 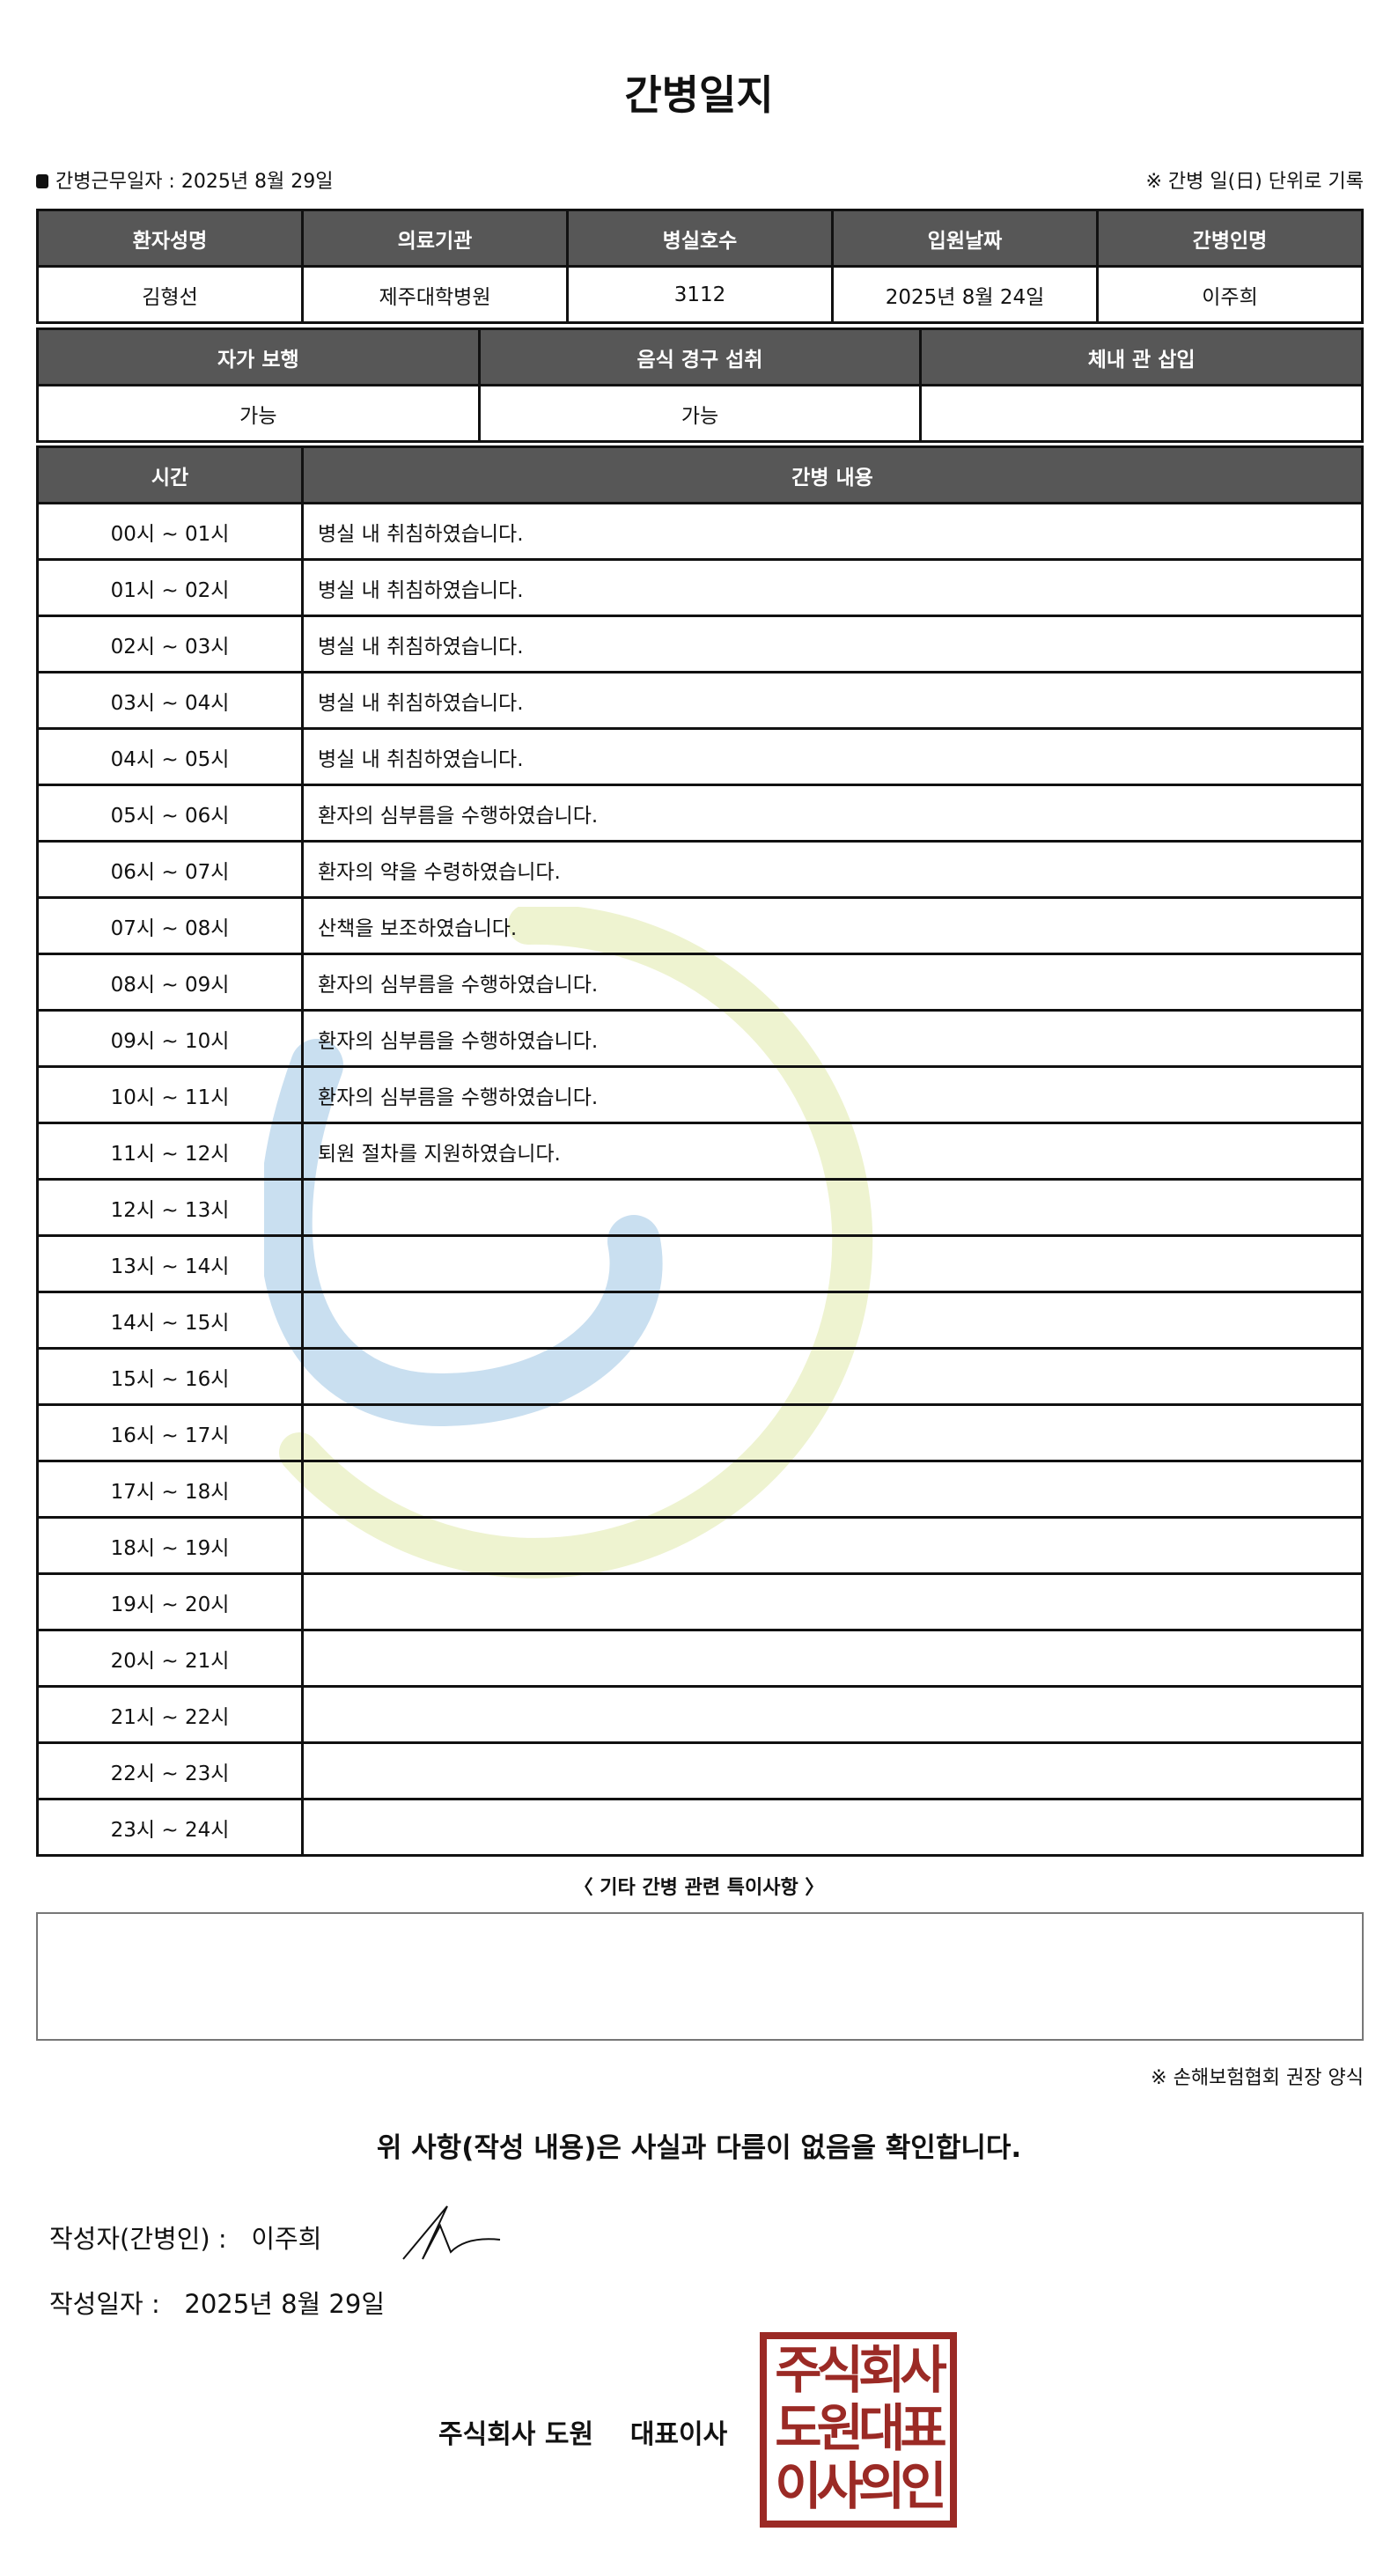 I want to click on company-ceo: 주식회사 도원 대표이사, so click(x=583, y=2435).